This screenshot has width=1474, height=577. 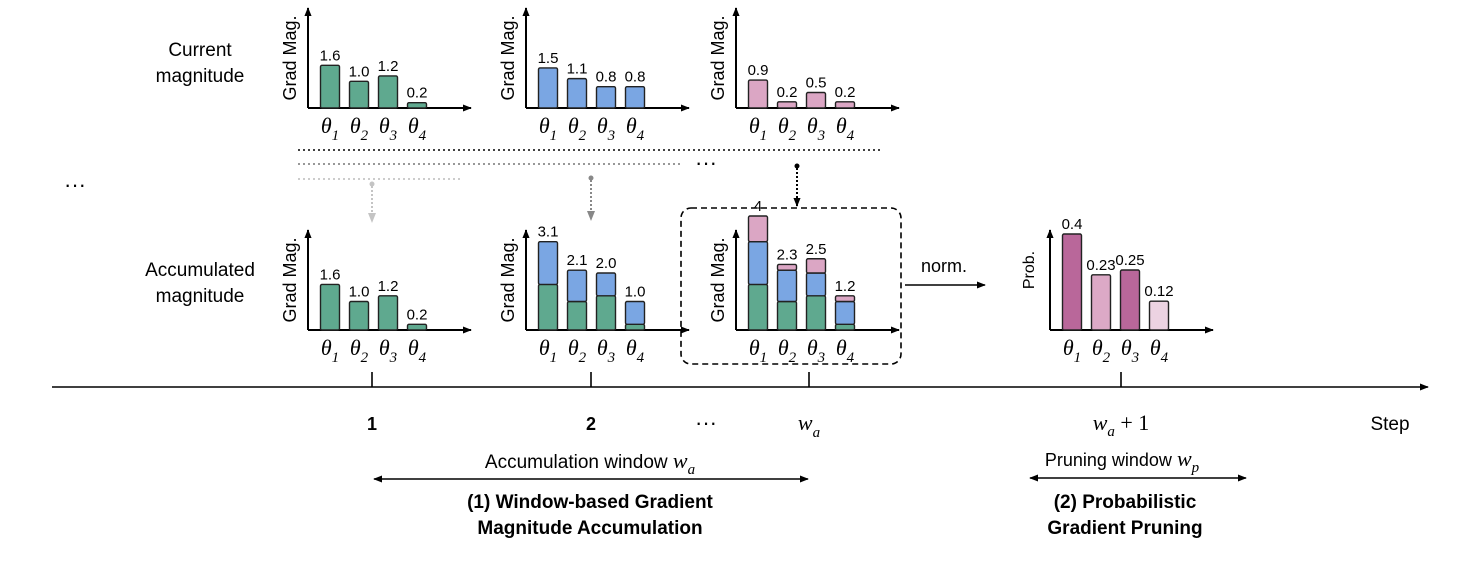 What do you see at coordinates (1389, 424) in the screenshot?
I see `step-axis-label: Step` at bounding box center [1389, 424].